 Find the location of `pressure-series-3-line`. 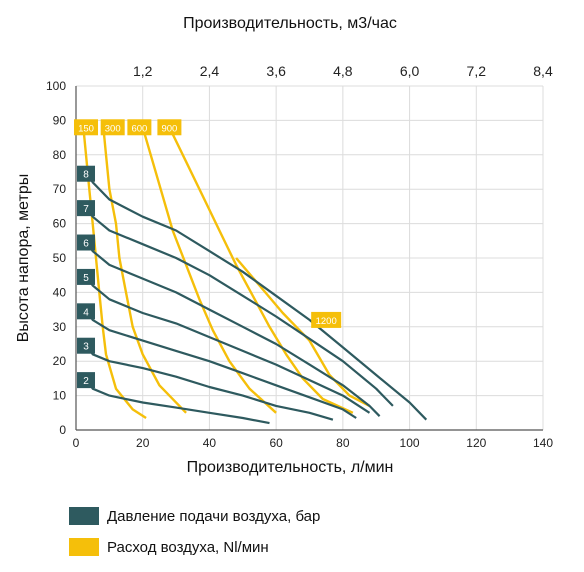

pressure-series-3-line is located at coordinates (209, 382).